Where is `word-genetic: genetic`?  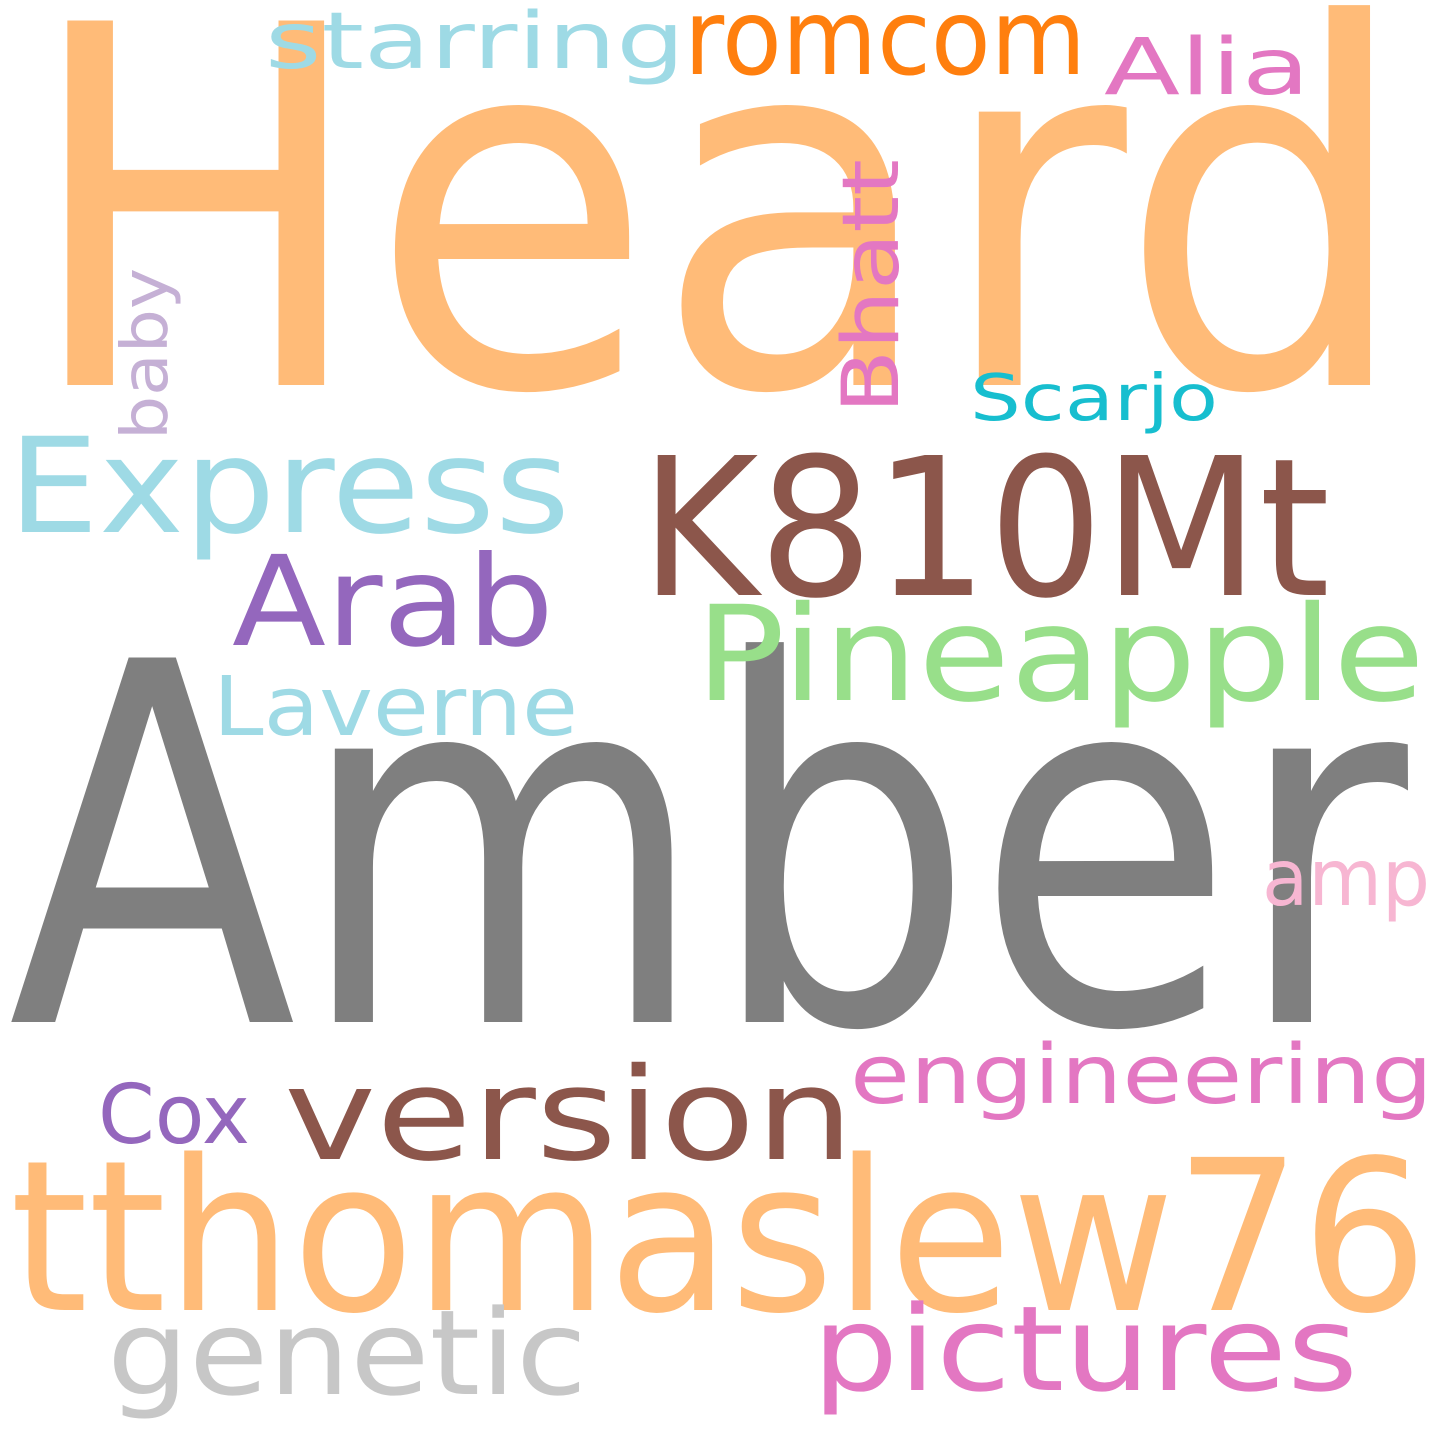
word-genetic: genetic is located at coordinates (347, 1353).